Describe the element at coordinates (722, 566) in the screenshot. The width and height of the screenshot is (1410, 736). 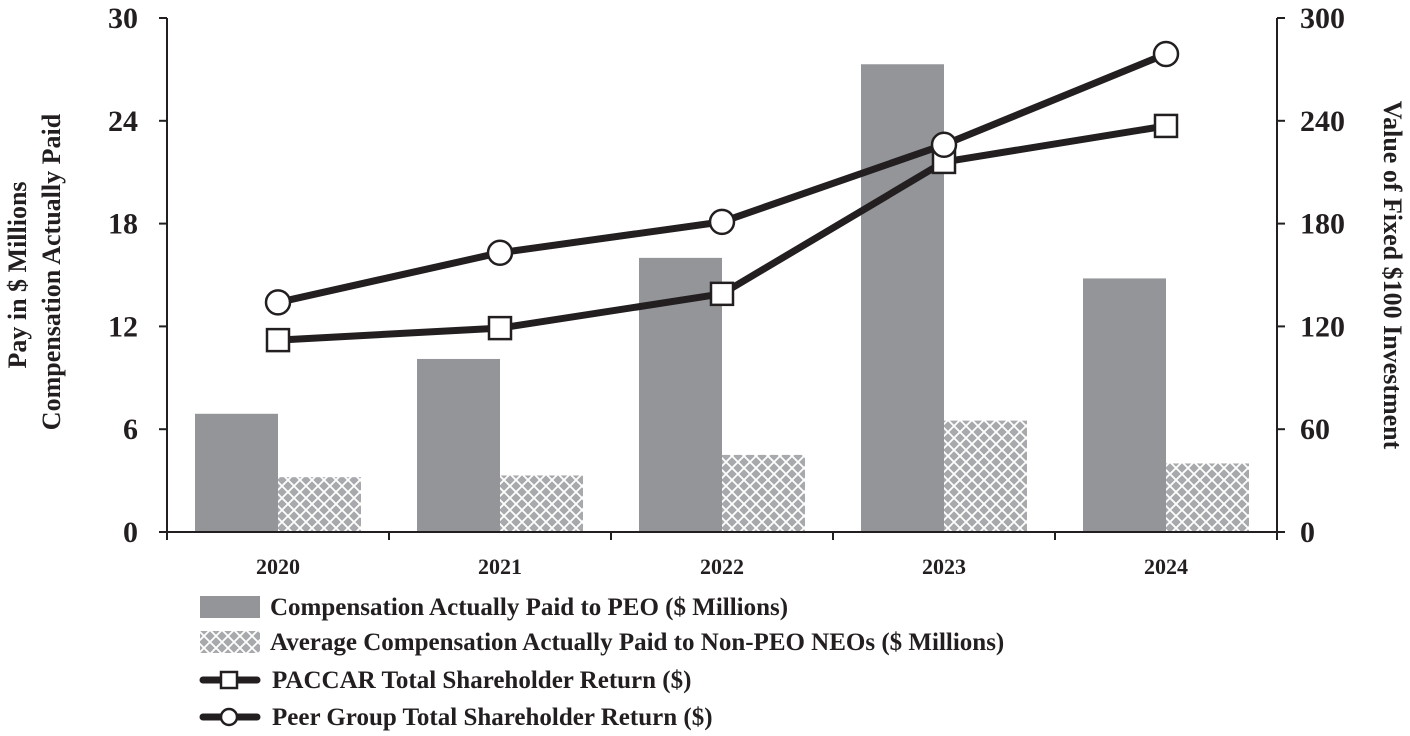
I see `x-tick-label-2022: 2022` at that location.